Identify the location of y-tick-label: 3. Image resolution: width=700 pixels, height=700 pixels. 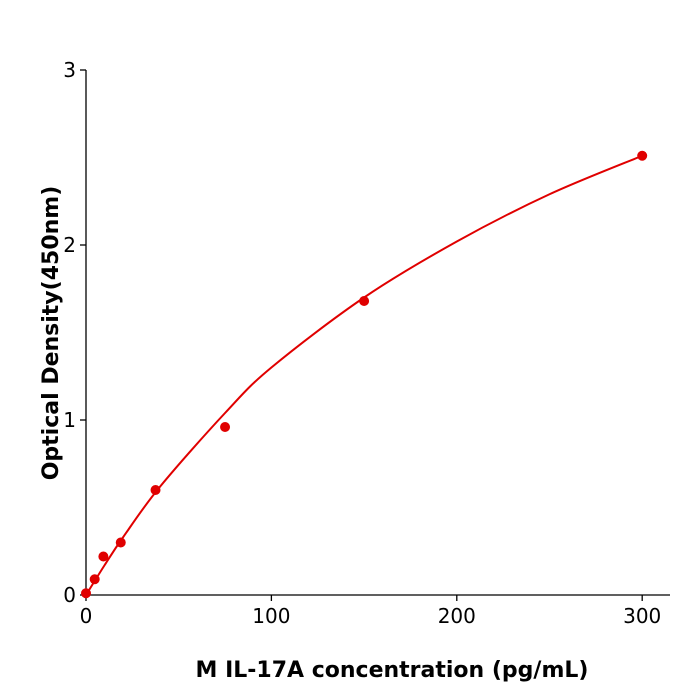
(69, 70).